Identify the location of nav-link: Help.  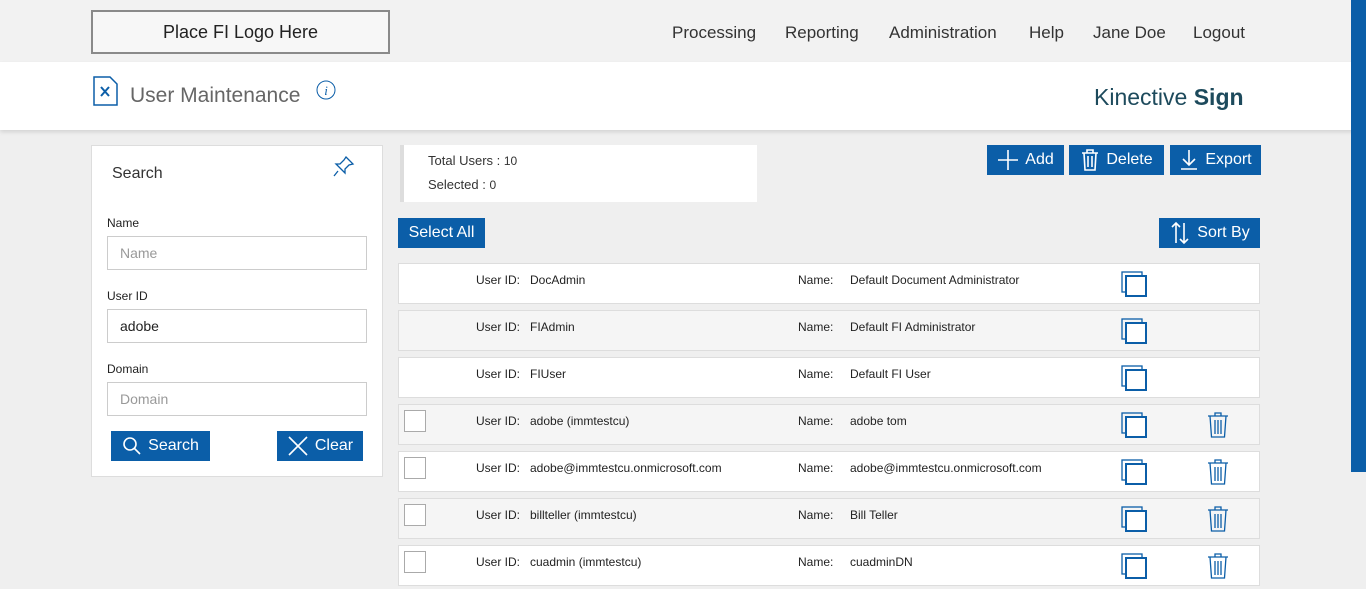
(1046, 32).